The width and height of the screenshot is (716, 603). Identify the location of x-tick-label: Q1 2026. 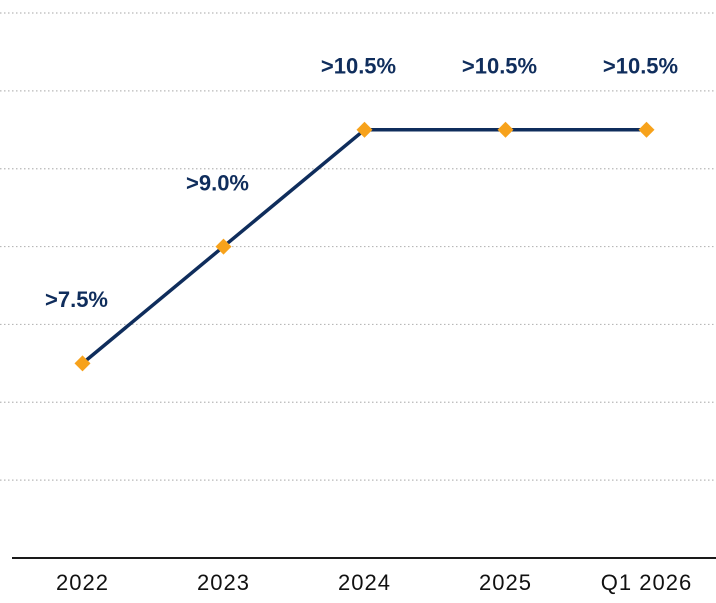
(646, 582).